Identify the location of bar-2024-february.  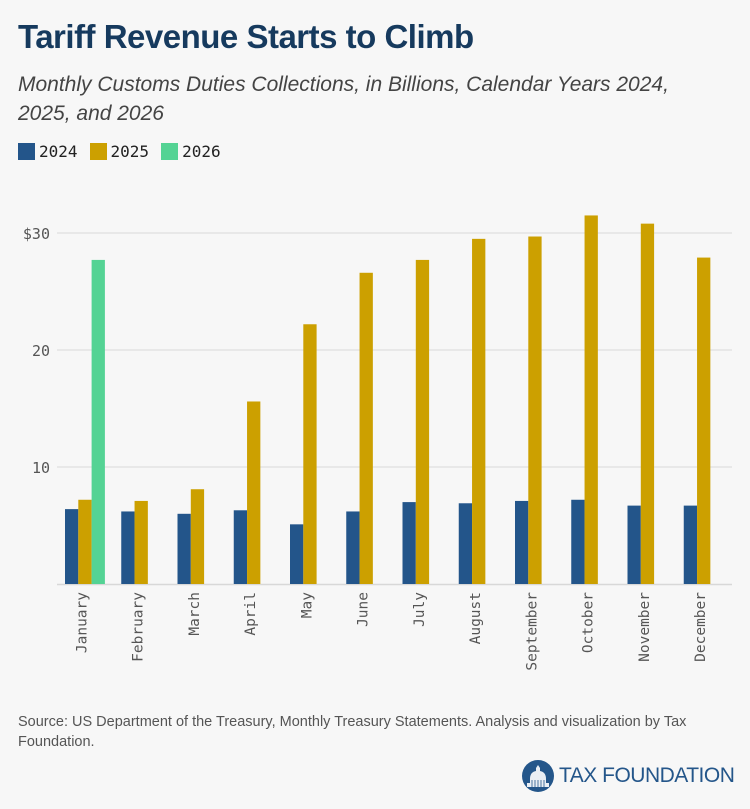
(128, 547).